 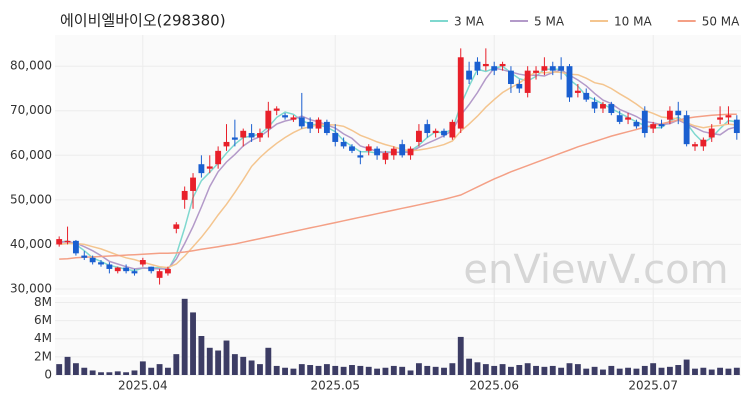 What do you see at coordinates (633, 22) in the screenshot?
I see `legend-label: 10 MA` at bounding box center [633, 22].